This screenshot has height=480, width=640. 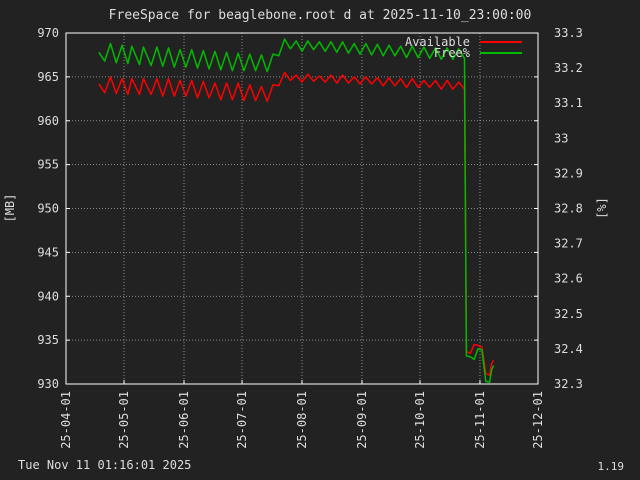 I want to click on y2-tick-label: 32.5, so click(x=568, y=314).